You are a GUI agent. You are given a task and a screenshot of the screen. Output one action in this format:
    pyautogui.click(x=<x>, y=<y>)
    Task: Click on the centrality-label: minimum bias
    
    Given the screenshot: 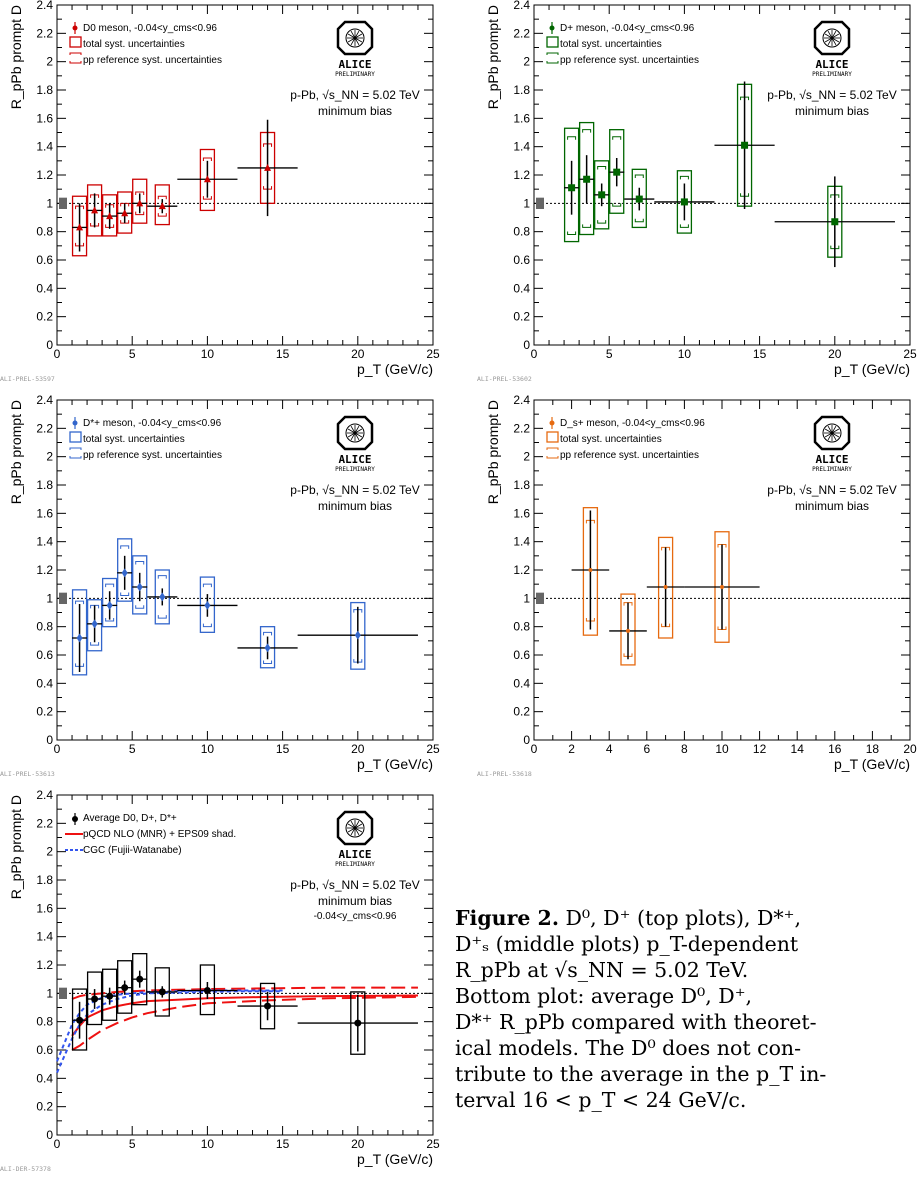 What is the action you would take?
    pyautogui.click(x=832, y=111)
    